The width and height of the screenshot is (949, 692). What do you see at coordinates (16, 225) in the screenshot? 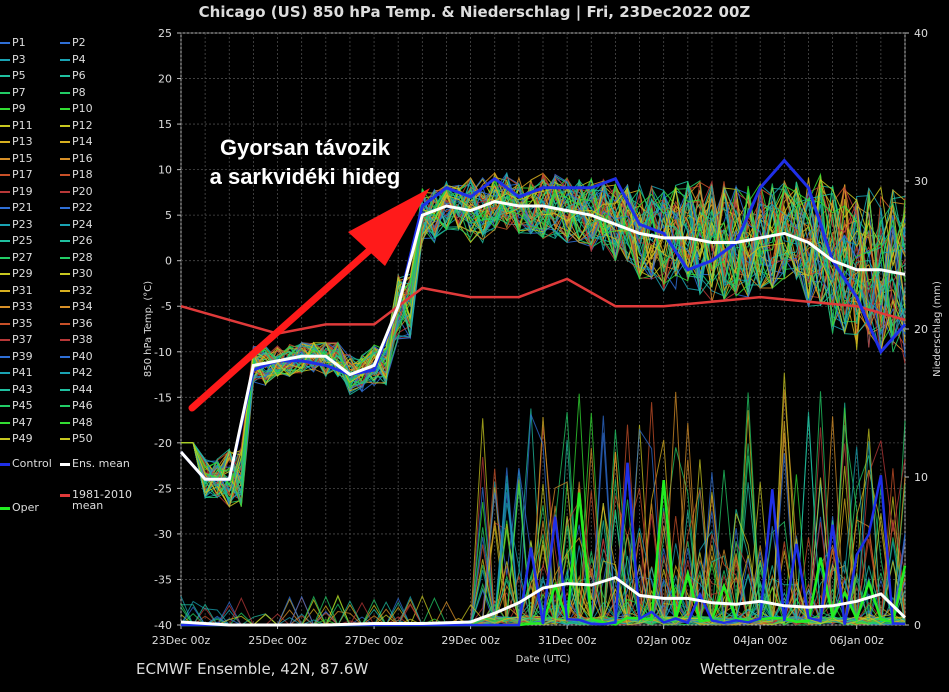
I see `legend-item-p23: P23` at bounding box center [16, 225].